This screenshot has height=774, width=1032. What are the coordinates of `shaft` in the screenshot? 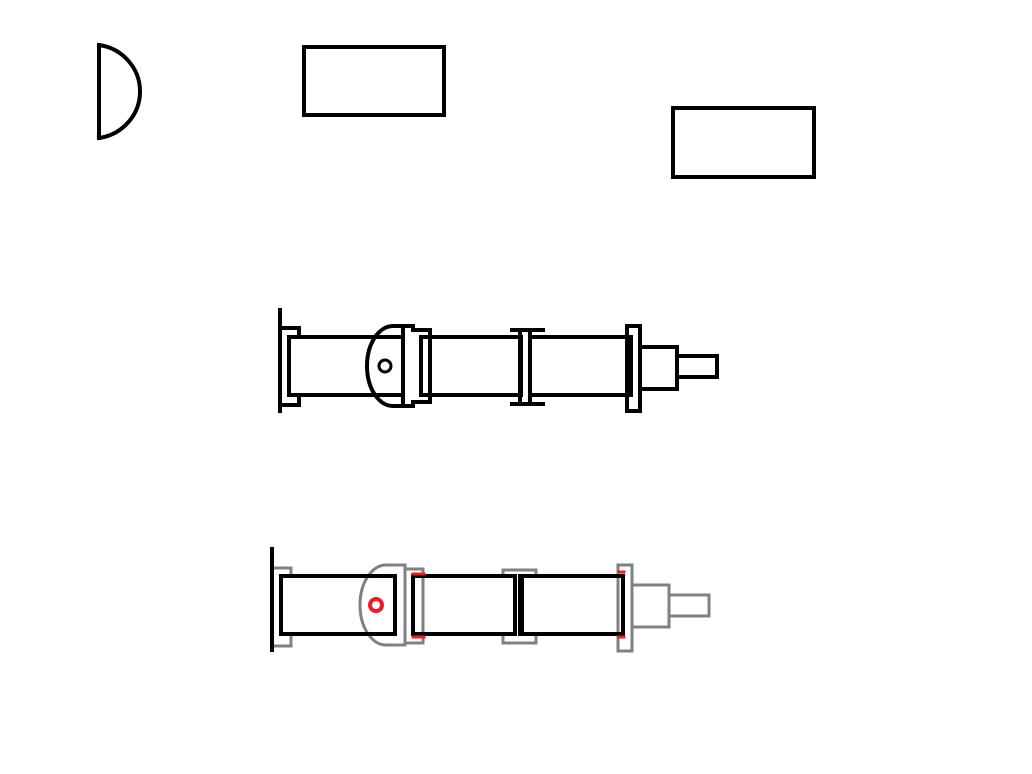 It's located at (697, 366).